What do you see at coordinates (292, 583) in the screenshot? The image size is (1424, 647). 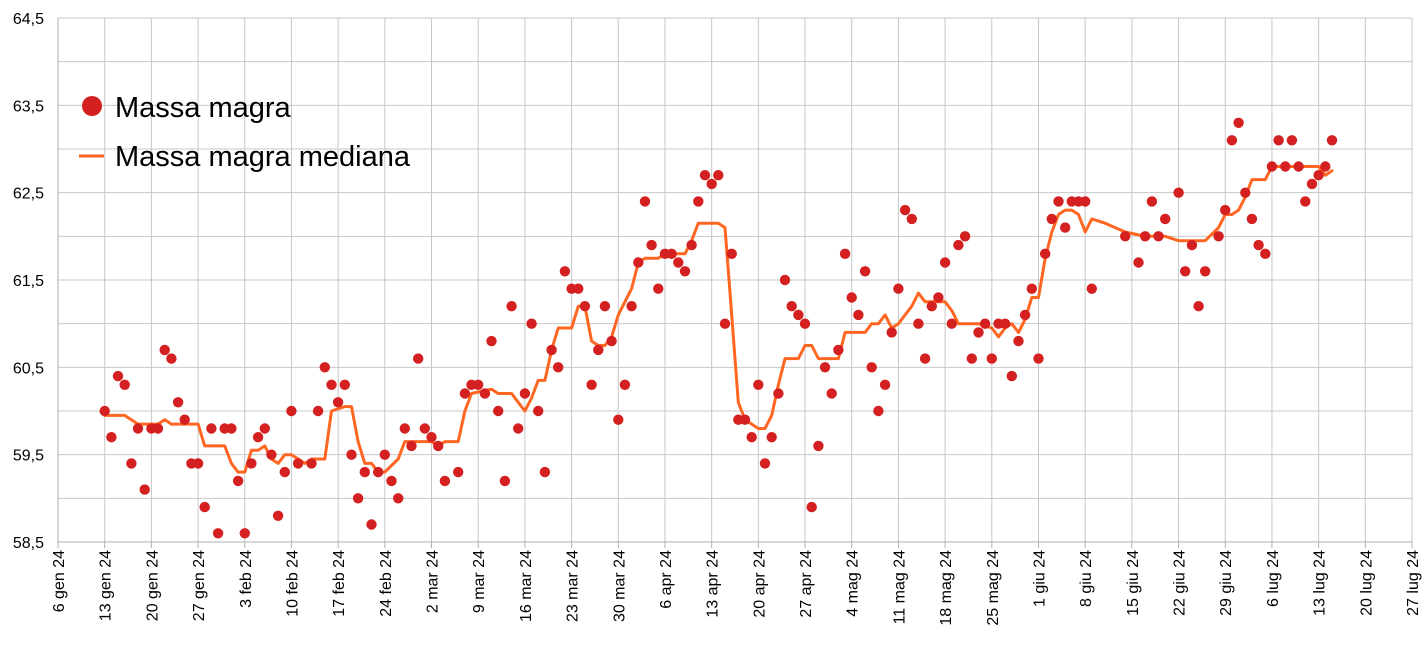 I see `x-tick-label: 10 feb 24` at bounding box center [292, 583].